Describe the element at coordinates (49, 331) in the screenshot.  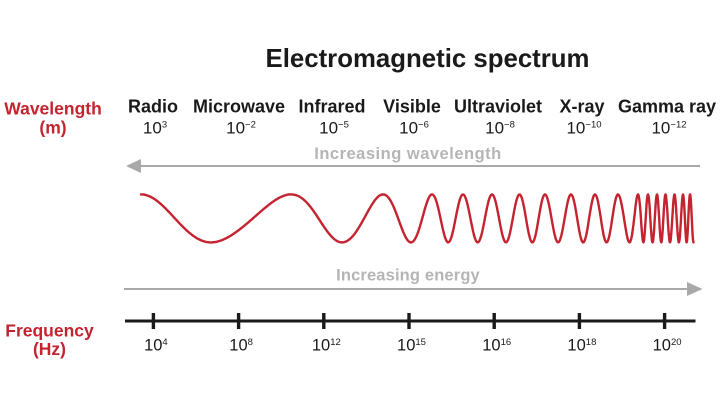
I see `svg-text: Frequency` at that location.